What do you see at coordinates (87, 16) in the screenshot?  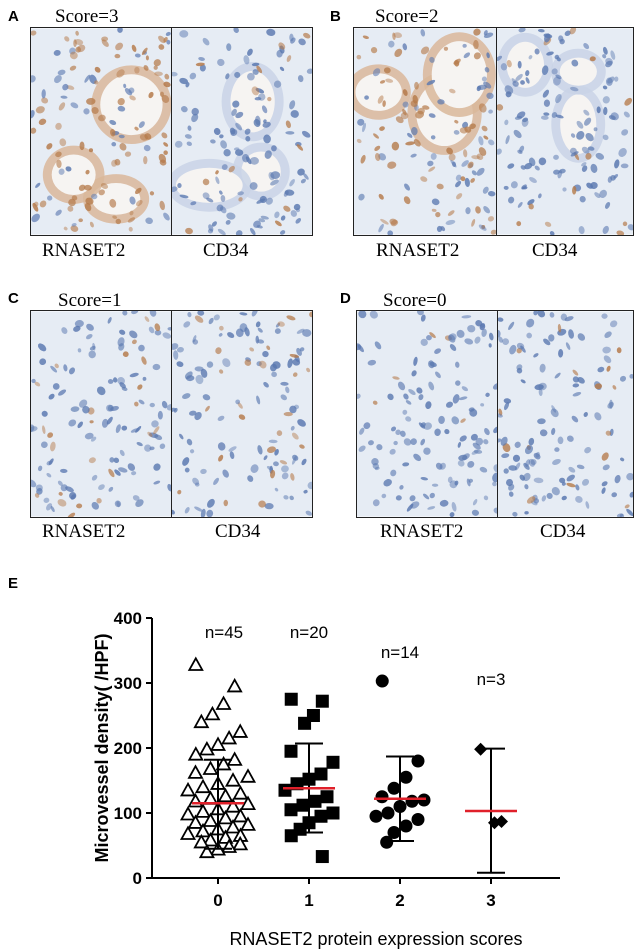 I see `score-label-a: Score=3` at bounding box center [87, 16].